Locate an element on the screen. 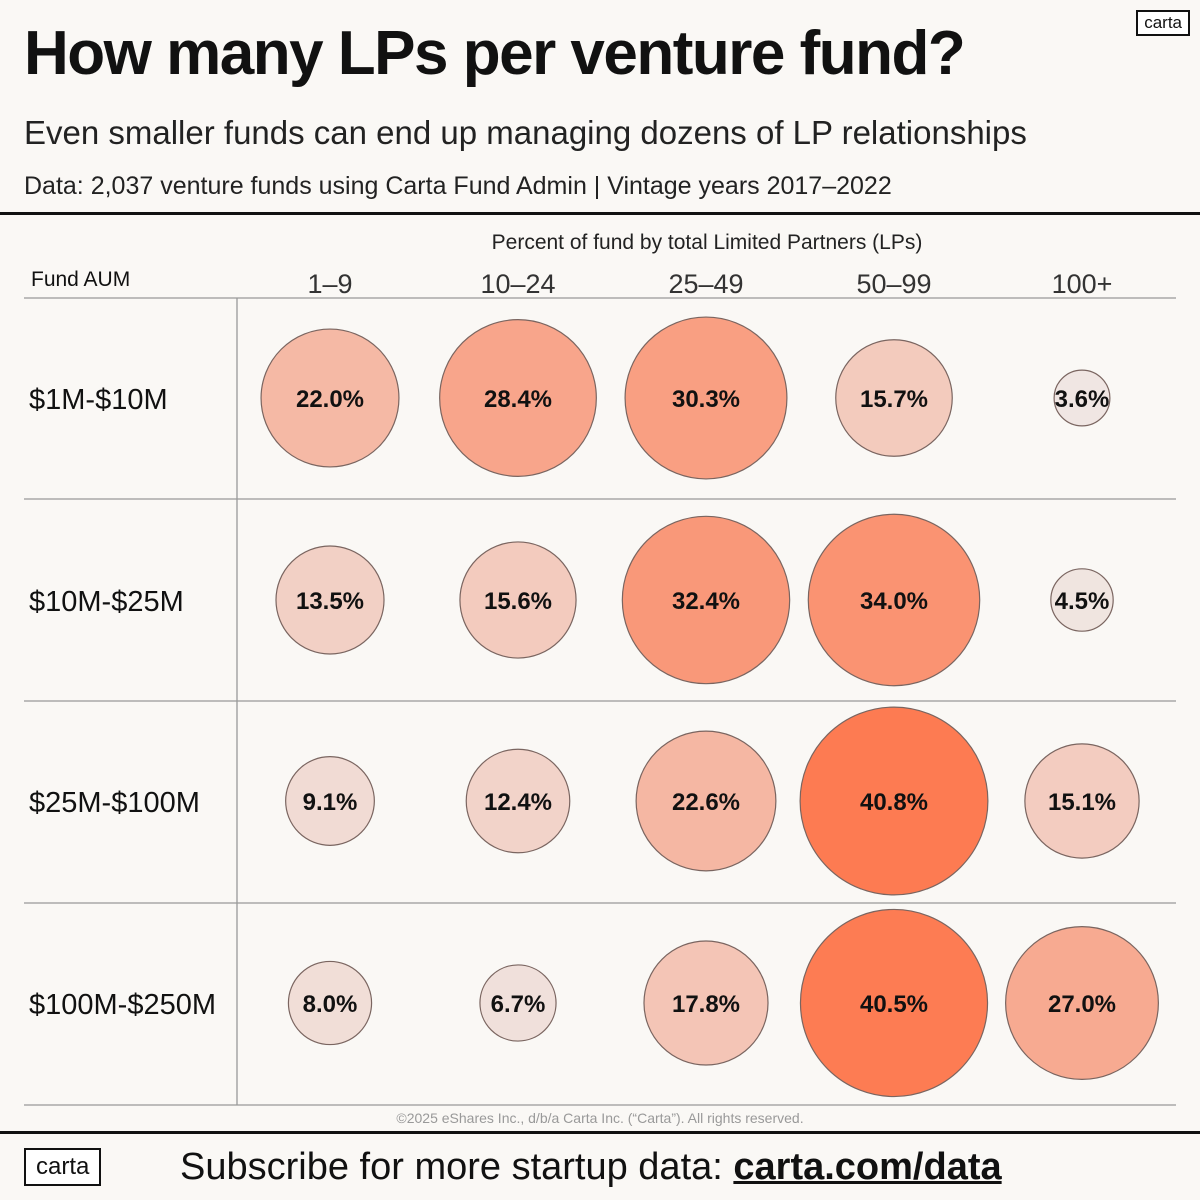 This screenshot has height=1200, width=1200. bubble-label: 32.4% is located at coordinates (706, 601).